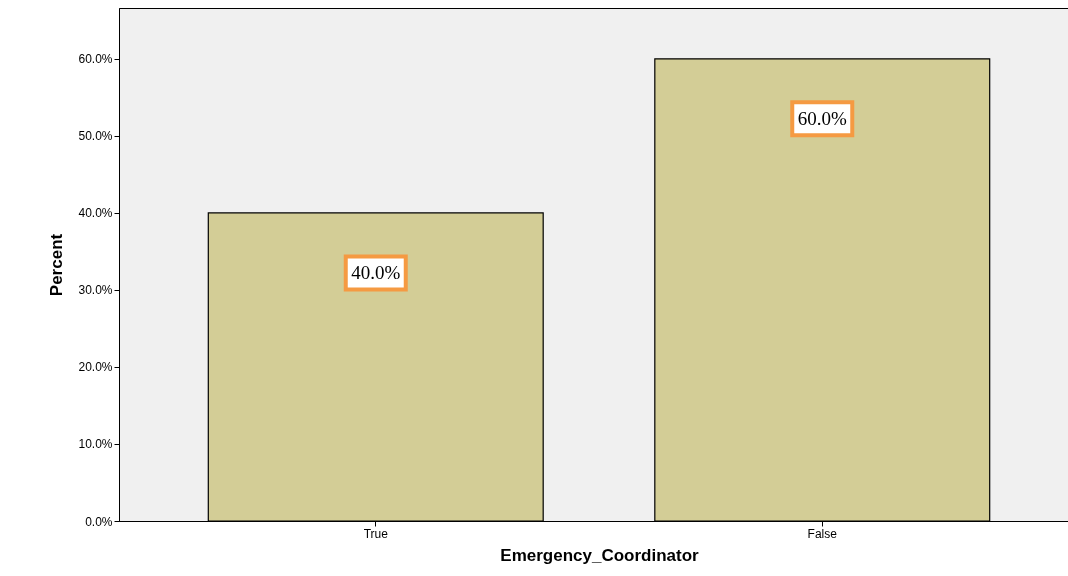 This screenshot has width=1068, height=576. What do you see at coordinates (376, 272) in the screenshot?
I see `data-label: 40.0%` at bounding box center [376, 272].